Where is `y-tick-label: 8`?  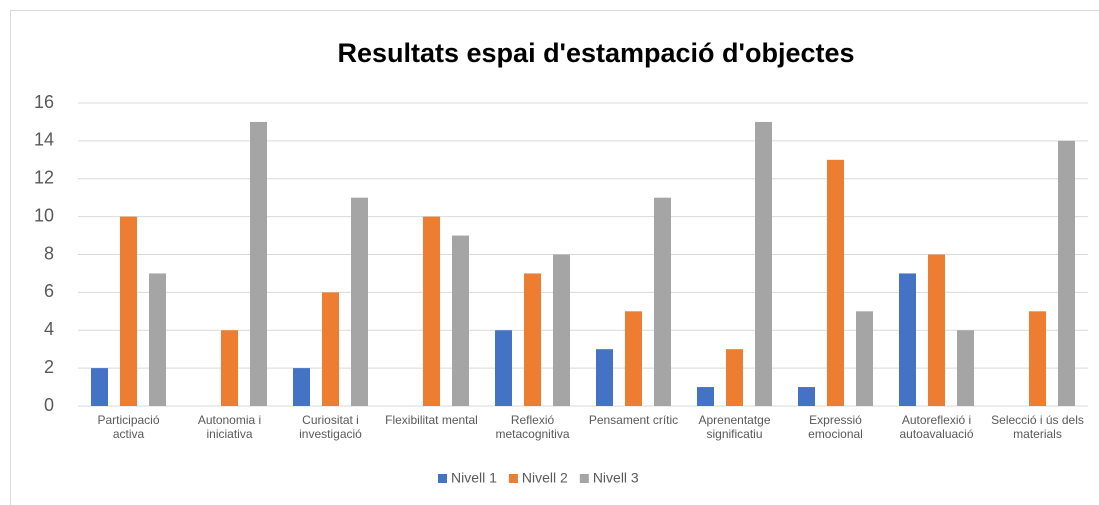 y-tick-label: 8 is located at coordinates (49, 253).